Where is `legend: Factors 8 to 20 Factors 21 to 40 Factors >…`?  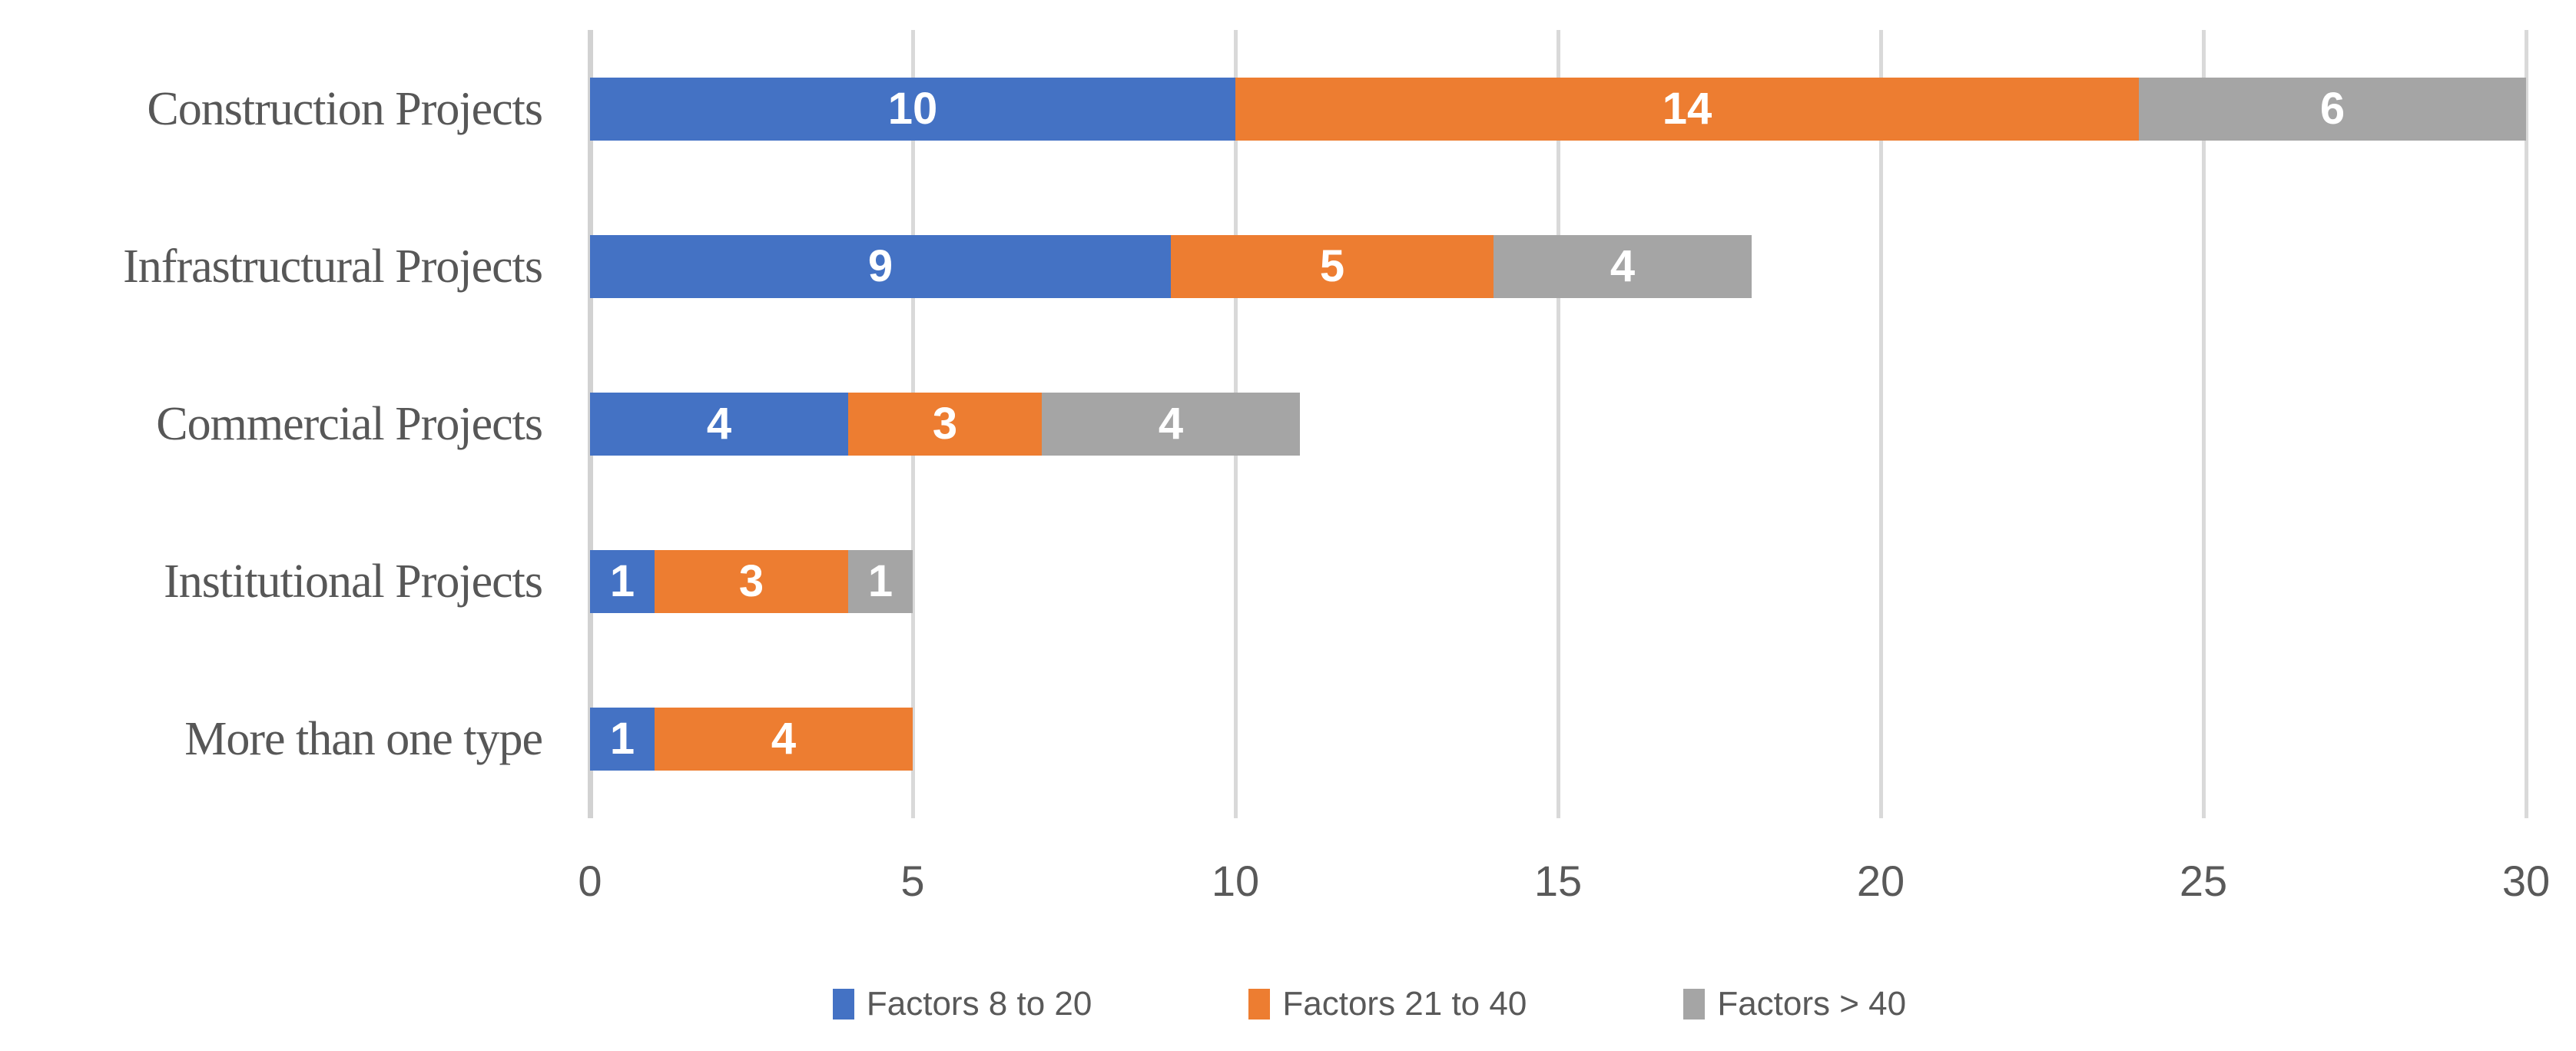 legend: Factors 8 to 20 Factors 21 to 40 Factors >… is located at coordinates (1288, 1004).